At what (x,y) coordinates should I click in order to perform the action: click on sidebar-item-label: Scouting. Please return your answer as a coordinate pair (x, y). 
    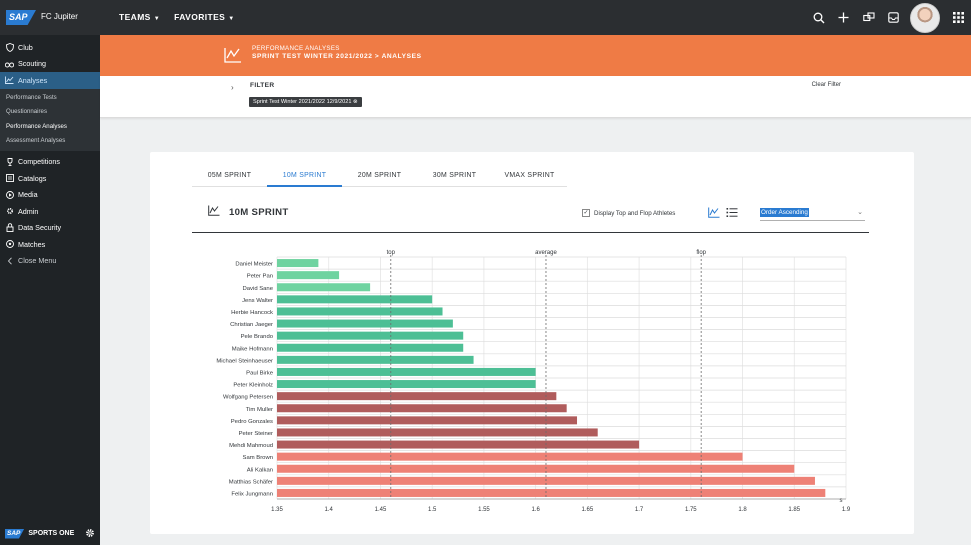
    Looking at the image, I should click on (32, 64).